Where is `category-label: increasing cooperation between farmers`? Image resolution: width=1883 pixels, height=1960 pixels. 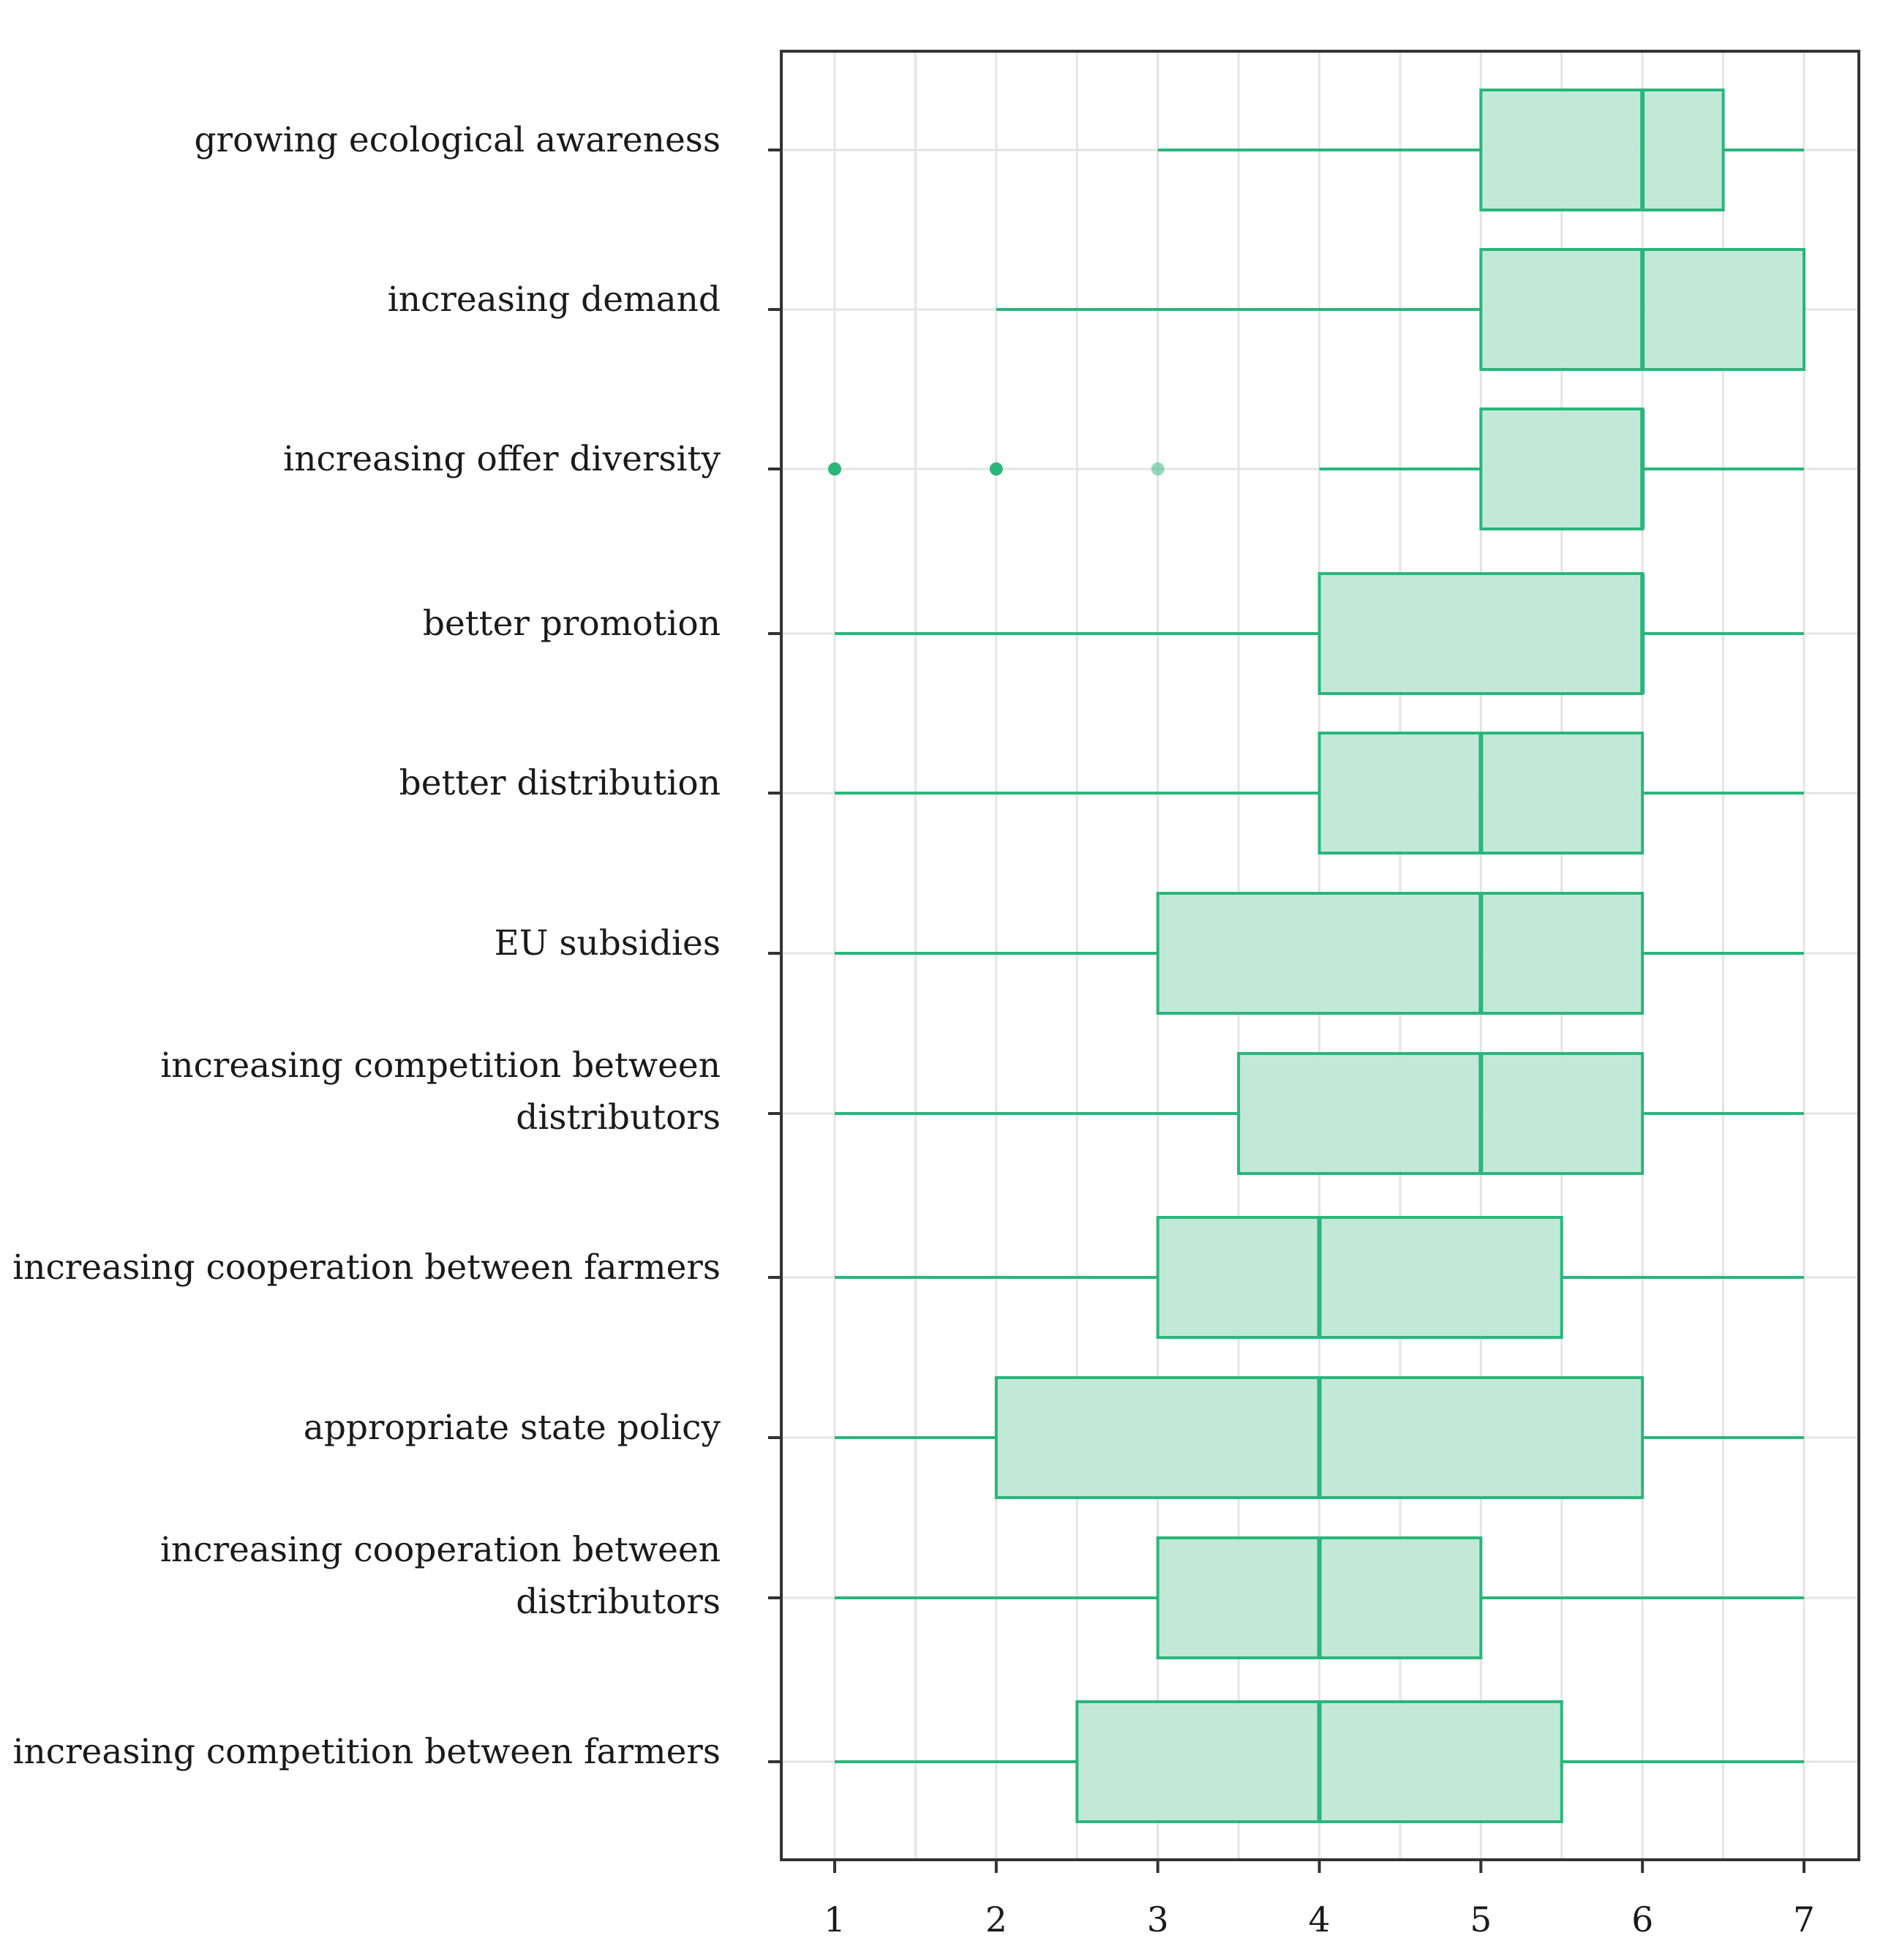 category-label: increasing cooperation between farmers is located at coordinates (366, 1267).